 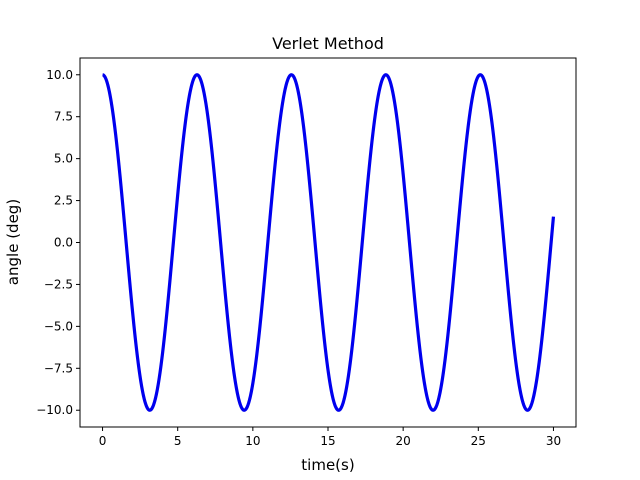 What do you see at coordinates (478, 441) in the screenshot?
I see `x-tick-label: 25` at bounding box center [478, 441].